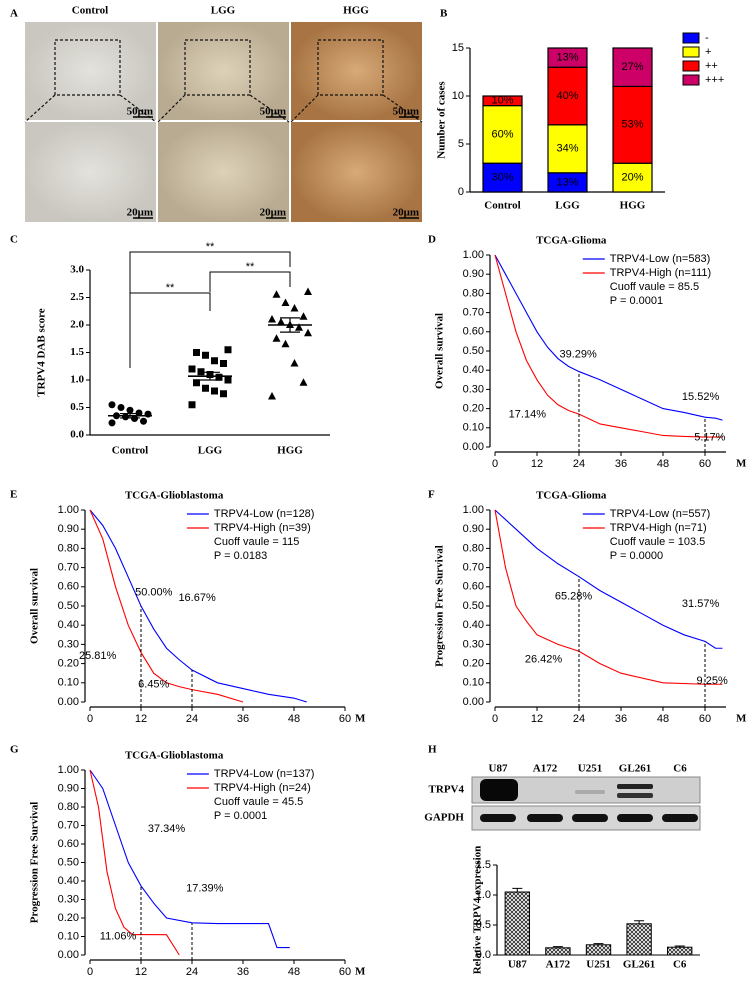 This screenshot has width=753, height=994. What do you see at coordinates (636, 556) in the screenshot?
I see `note: P = 0.0000` at bounding box center [636, 556].